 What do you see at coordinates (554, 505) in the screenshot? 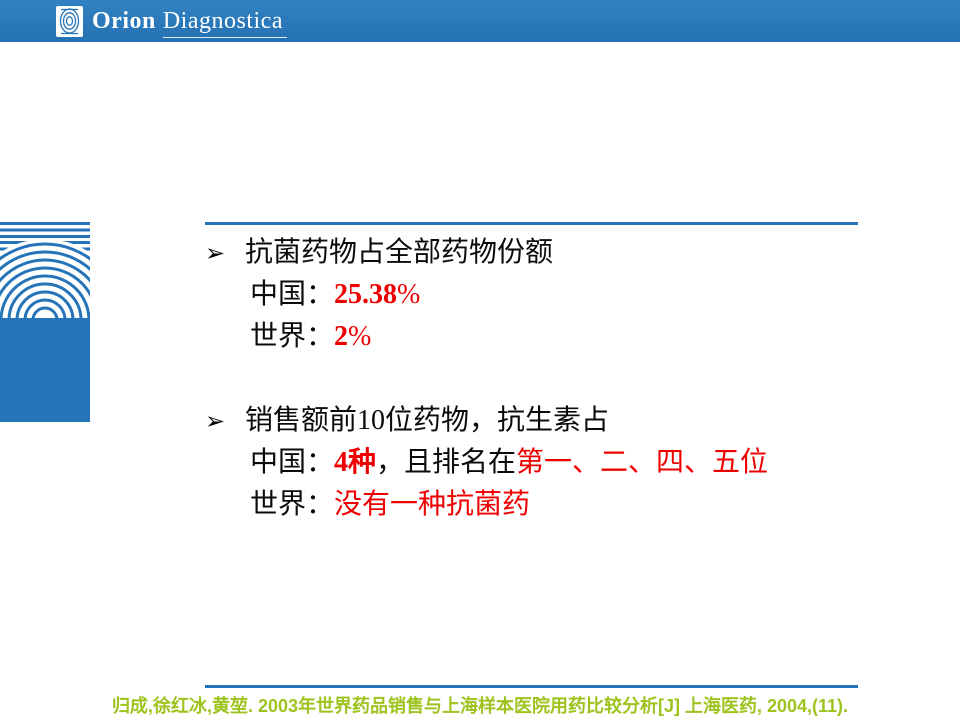
I see `bullet2-world-row: 世界： 没有一种抗菌药` at bounding box center [554, 505].